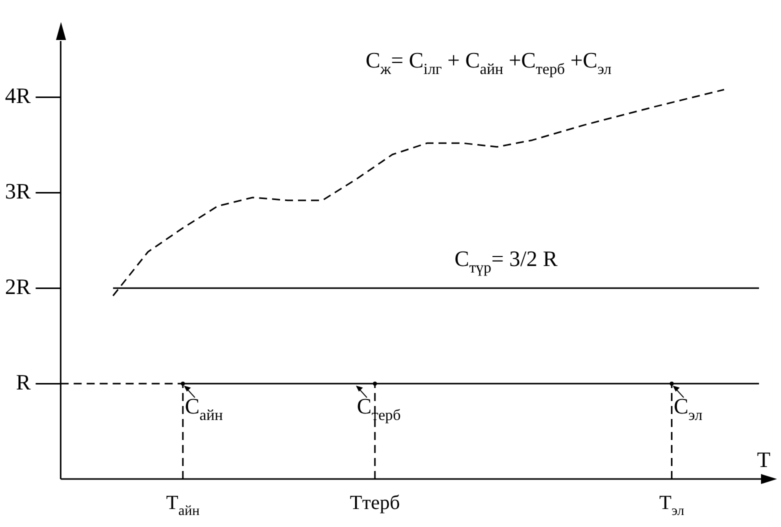 Image resolution: width=781 pixels, height=527 pixels. What do you see at coordinates (23, 381) in the screenshot?
I see `y-tick-label: R` at bounding box center [23, 381].